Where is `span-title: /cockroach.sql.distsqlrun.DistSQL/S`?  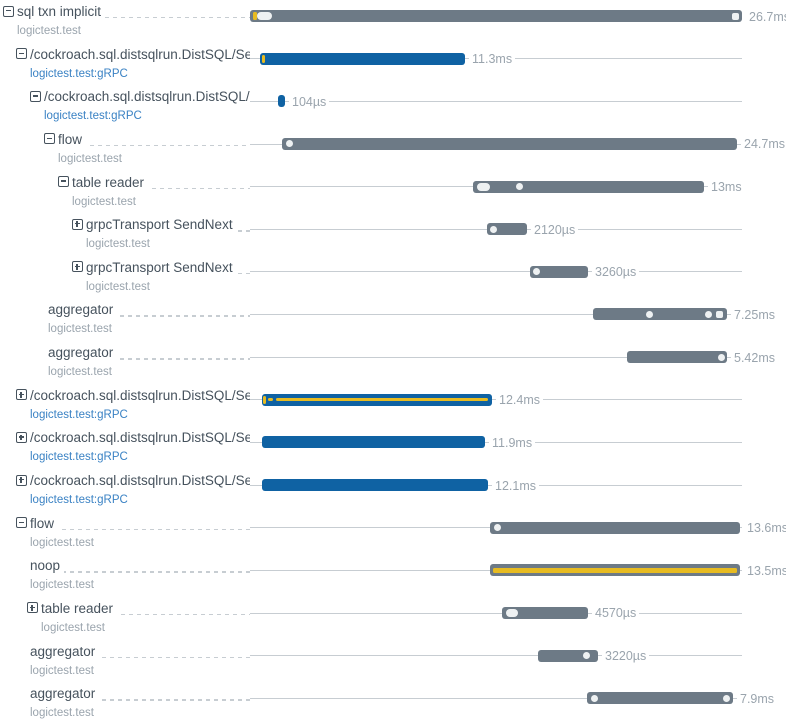
span-title: /cockroach.sql.distsqlrun.DistSQL/S is located at coordinates (147, 97).